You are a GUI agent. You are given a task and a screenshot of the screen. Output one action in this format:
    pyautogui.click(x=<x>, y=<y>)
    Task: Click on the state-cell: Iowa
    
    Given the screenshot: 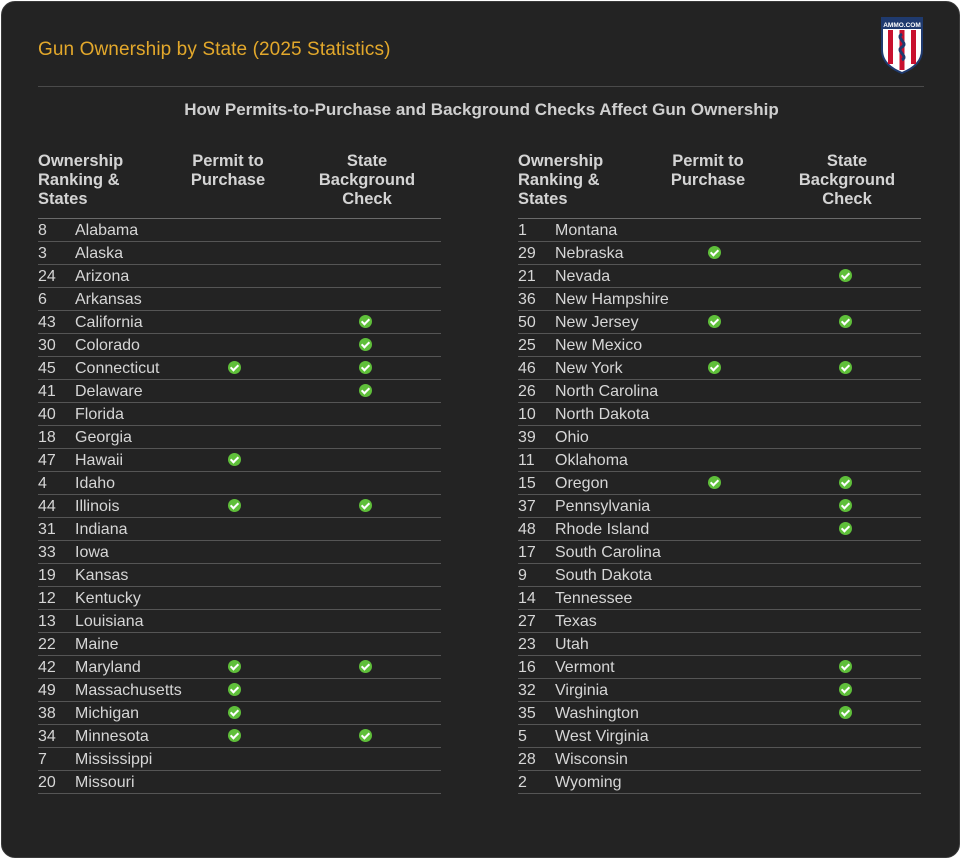 What is the action you would take?
    pyautogui.click(x=92, y=552)
    